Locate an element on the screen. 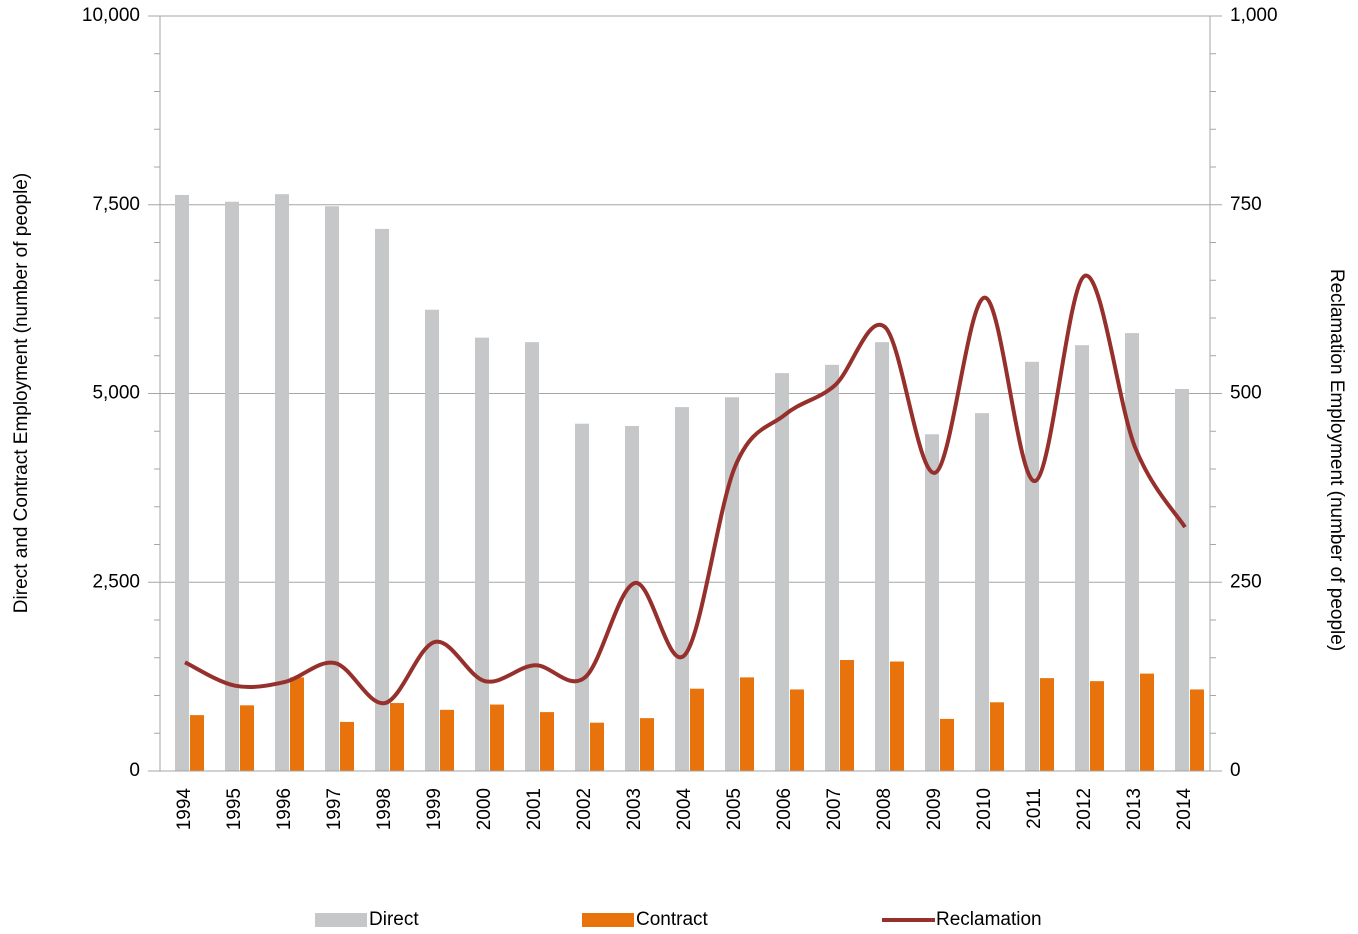  x-tick-label: 2003 is located at coordinates (634, 809).